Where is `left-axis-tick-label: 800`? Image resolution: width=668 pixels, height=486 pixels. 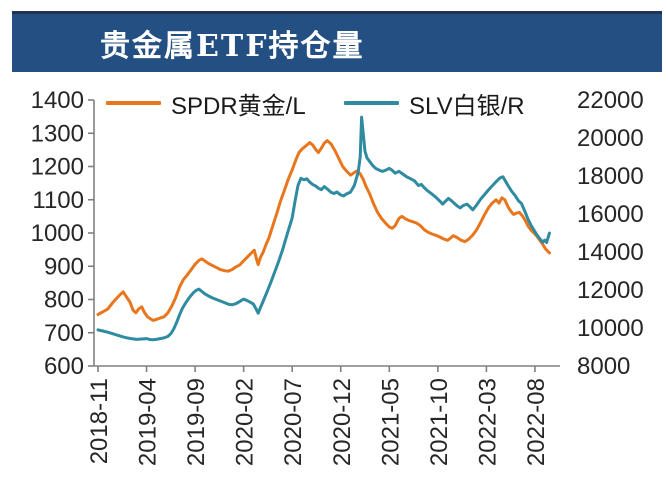 left-axis-tick-label: 800 is located at coordinates (64, 300).